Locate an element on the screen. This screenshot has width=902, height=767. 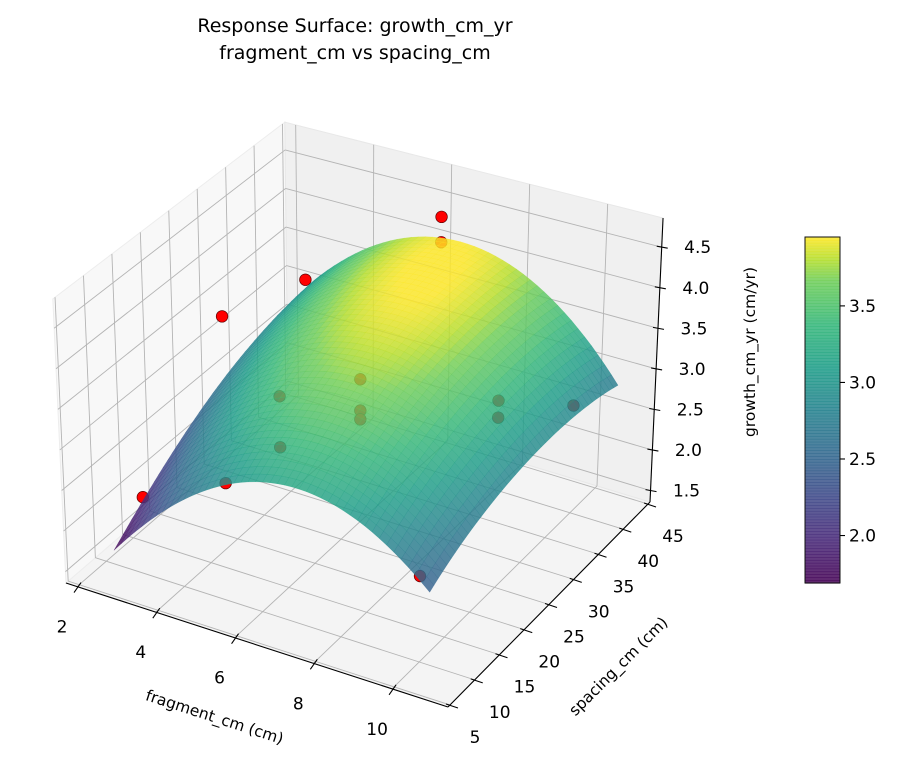
y-tick-label: 35 is located at coordinates (624, 587).